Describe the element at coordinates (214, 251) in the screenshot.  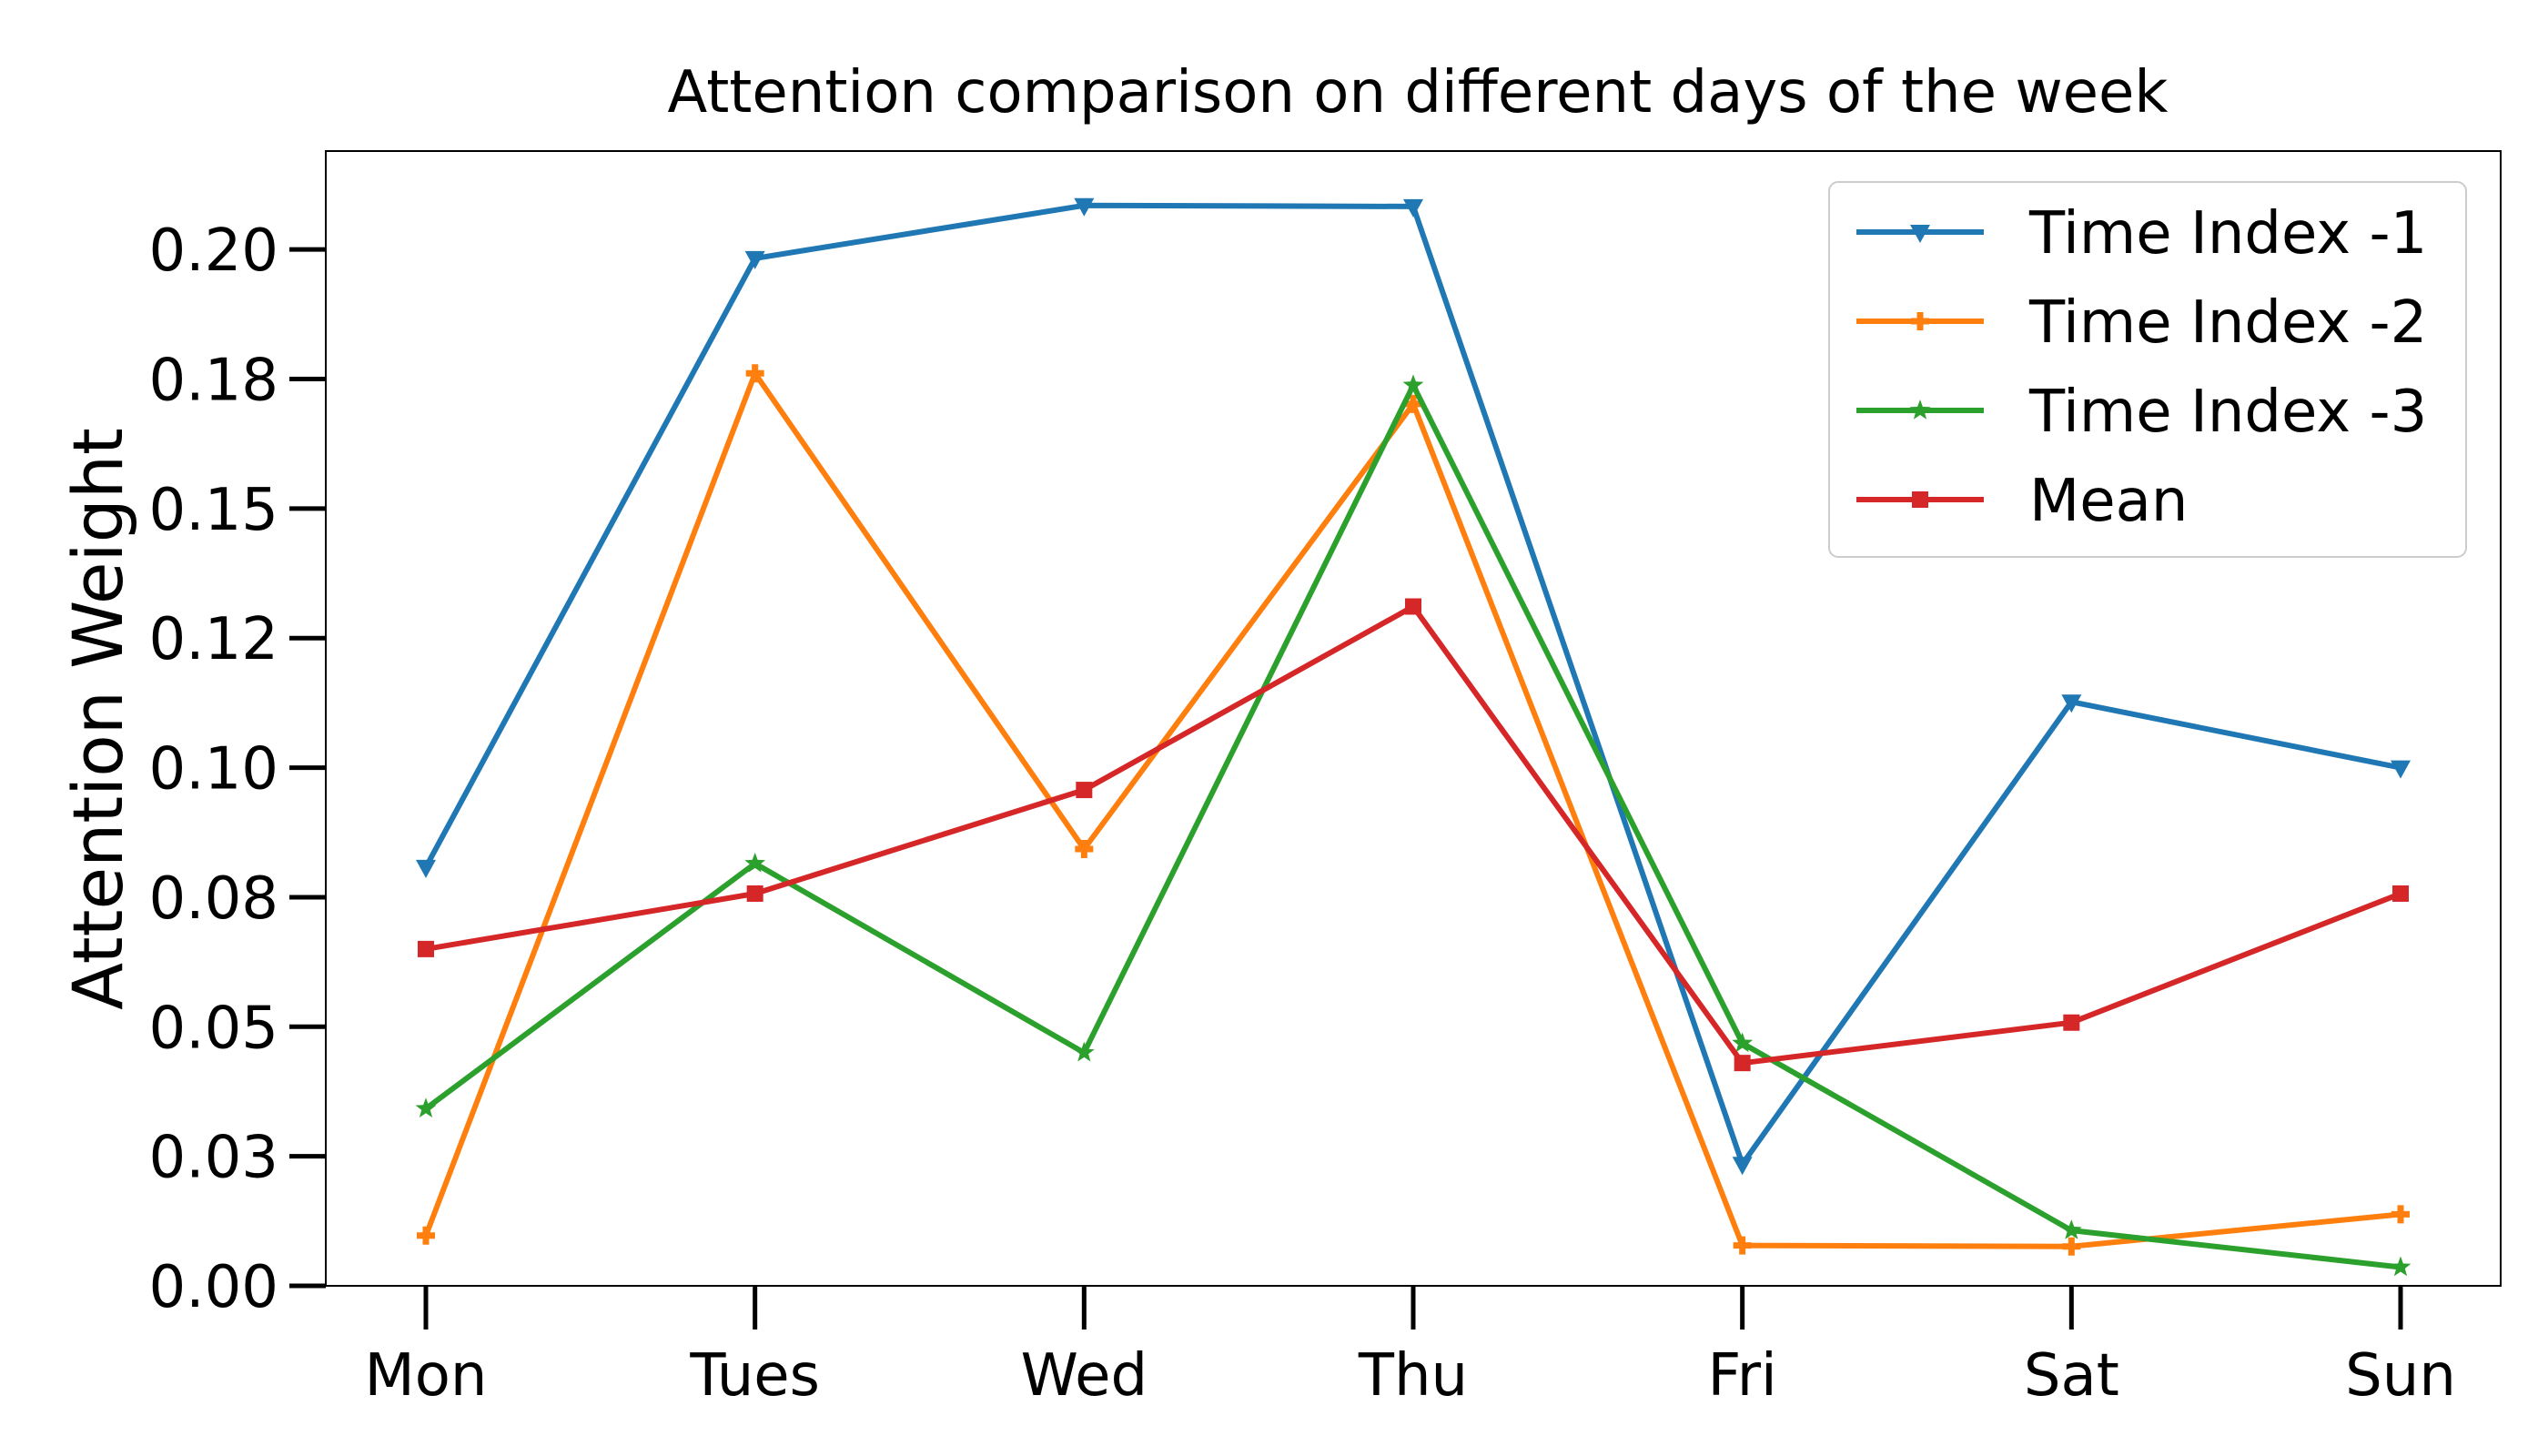
I see `y-tick-label: 0.20` at that location.